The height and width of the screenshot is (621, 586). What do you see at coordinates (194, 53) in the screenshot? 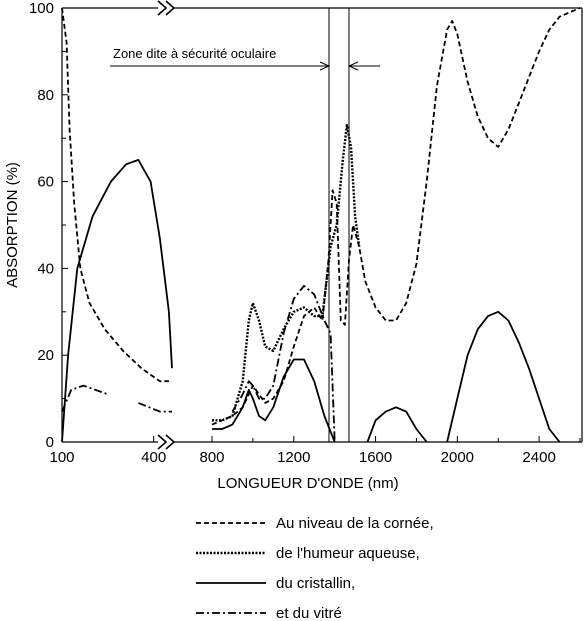
I see `safety-zone-label: Zone dite à sécurité oculaire` at bounding box center [194, 53].